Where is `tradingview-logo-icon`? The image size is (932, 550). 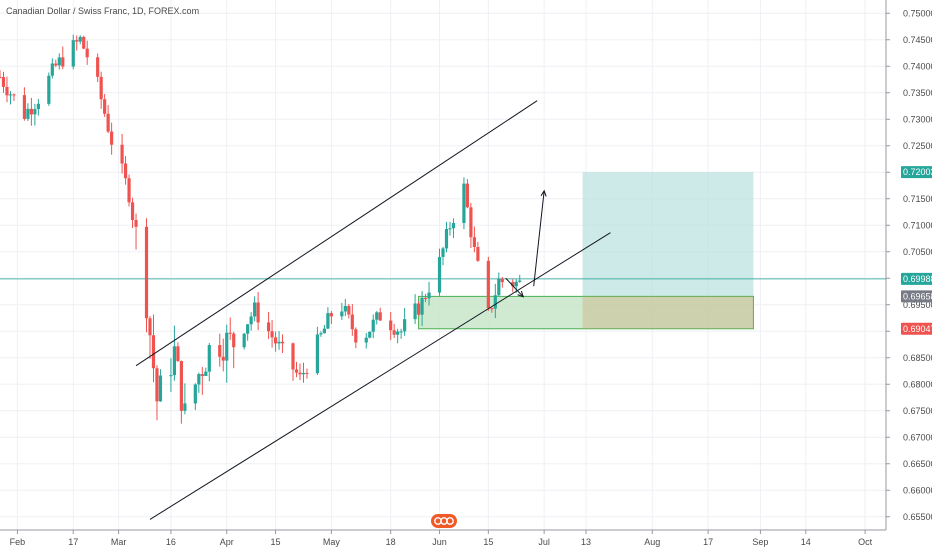
tradingview-logo-icon is located at coordinates (444, 521).